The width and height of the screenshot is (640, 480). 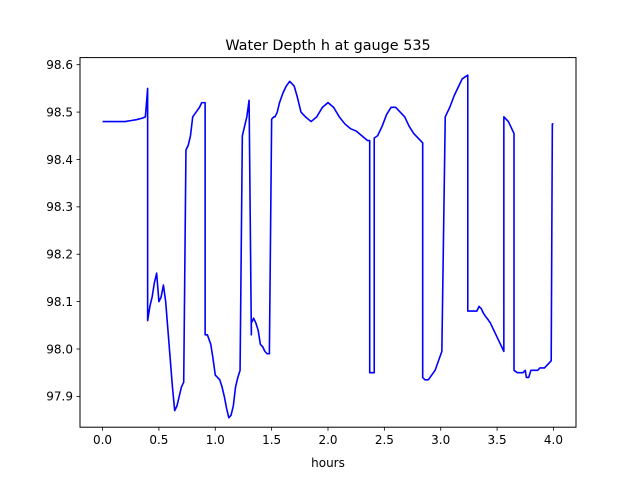 What do you see at coordinates (327, 46) in the screenshot?
I see `chart-title: Water Depth h at gauge 535` at bounding box center [327, 46].